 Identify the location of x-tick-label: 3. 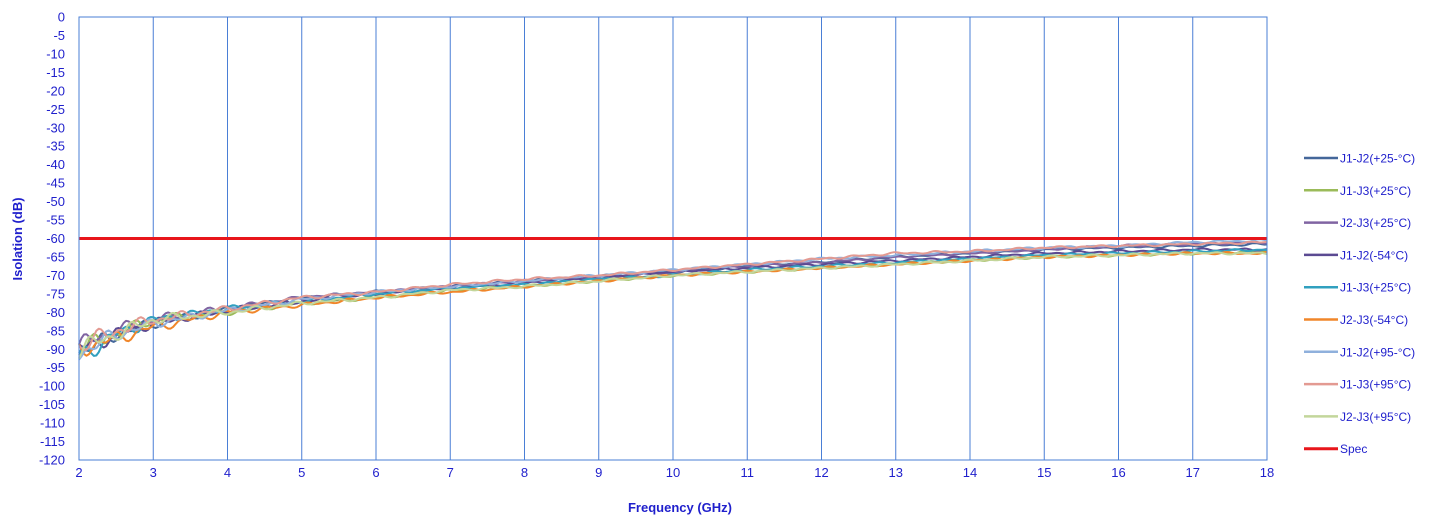
(153, 472).